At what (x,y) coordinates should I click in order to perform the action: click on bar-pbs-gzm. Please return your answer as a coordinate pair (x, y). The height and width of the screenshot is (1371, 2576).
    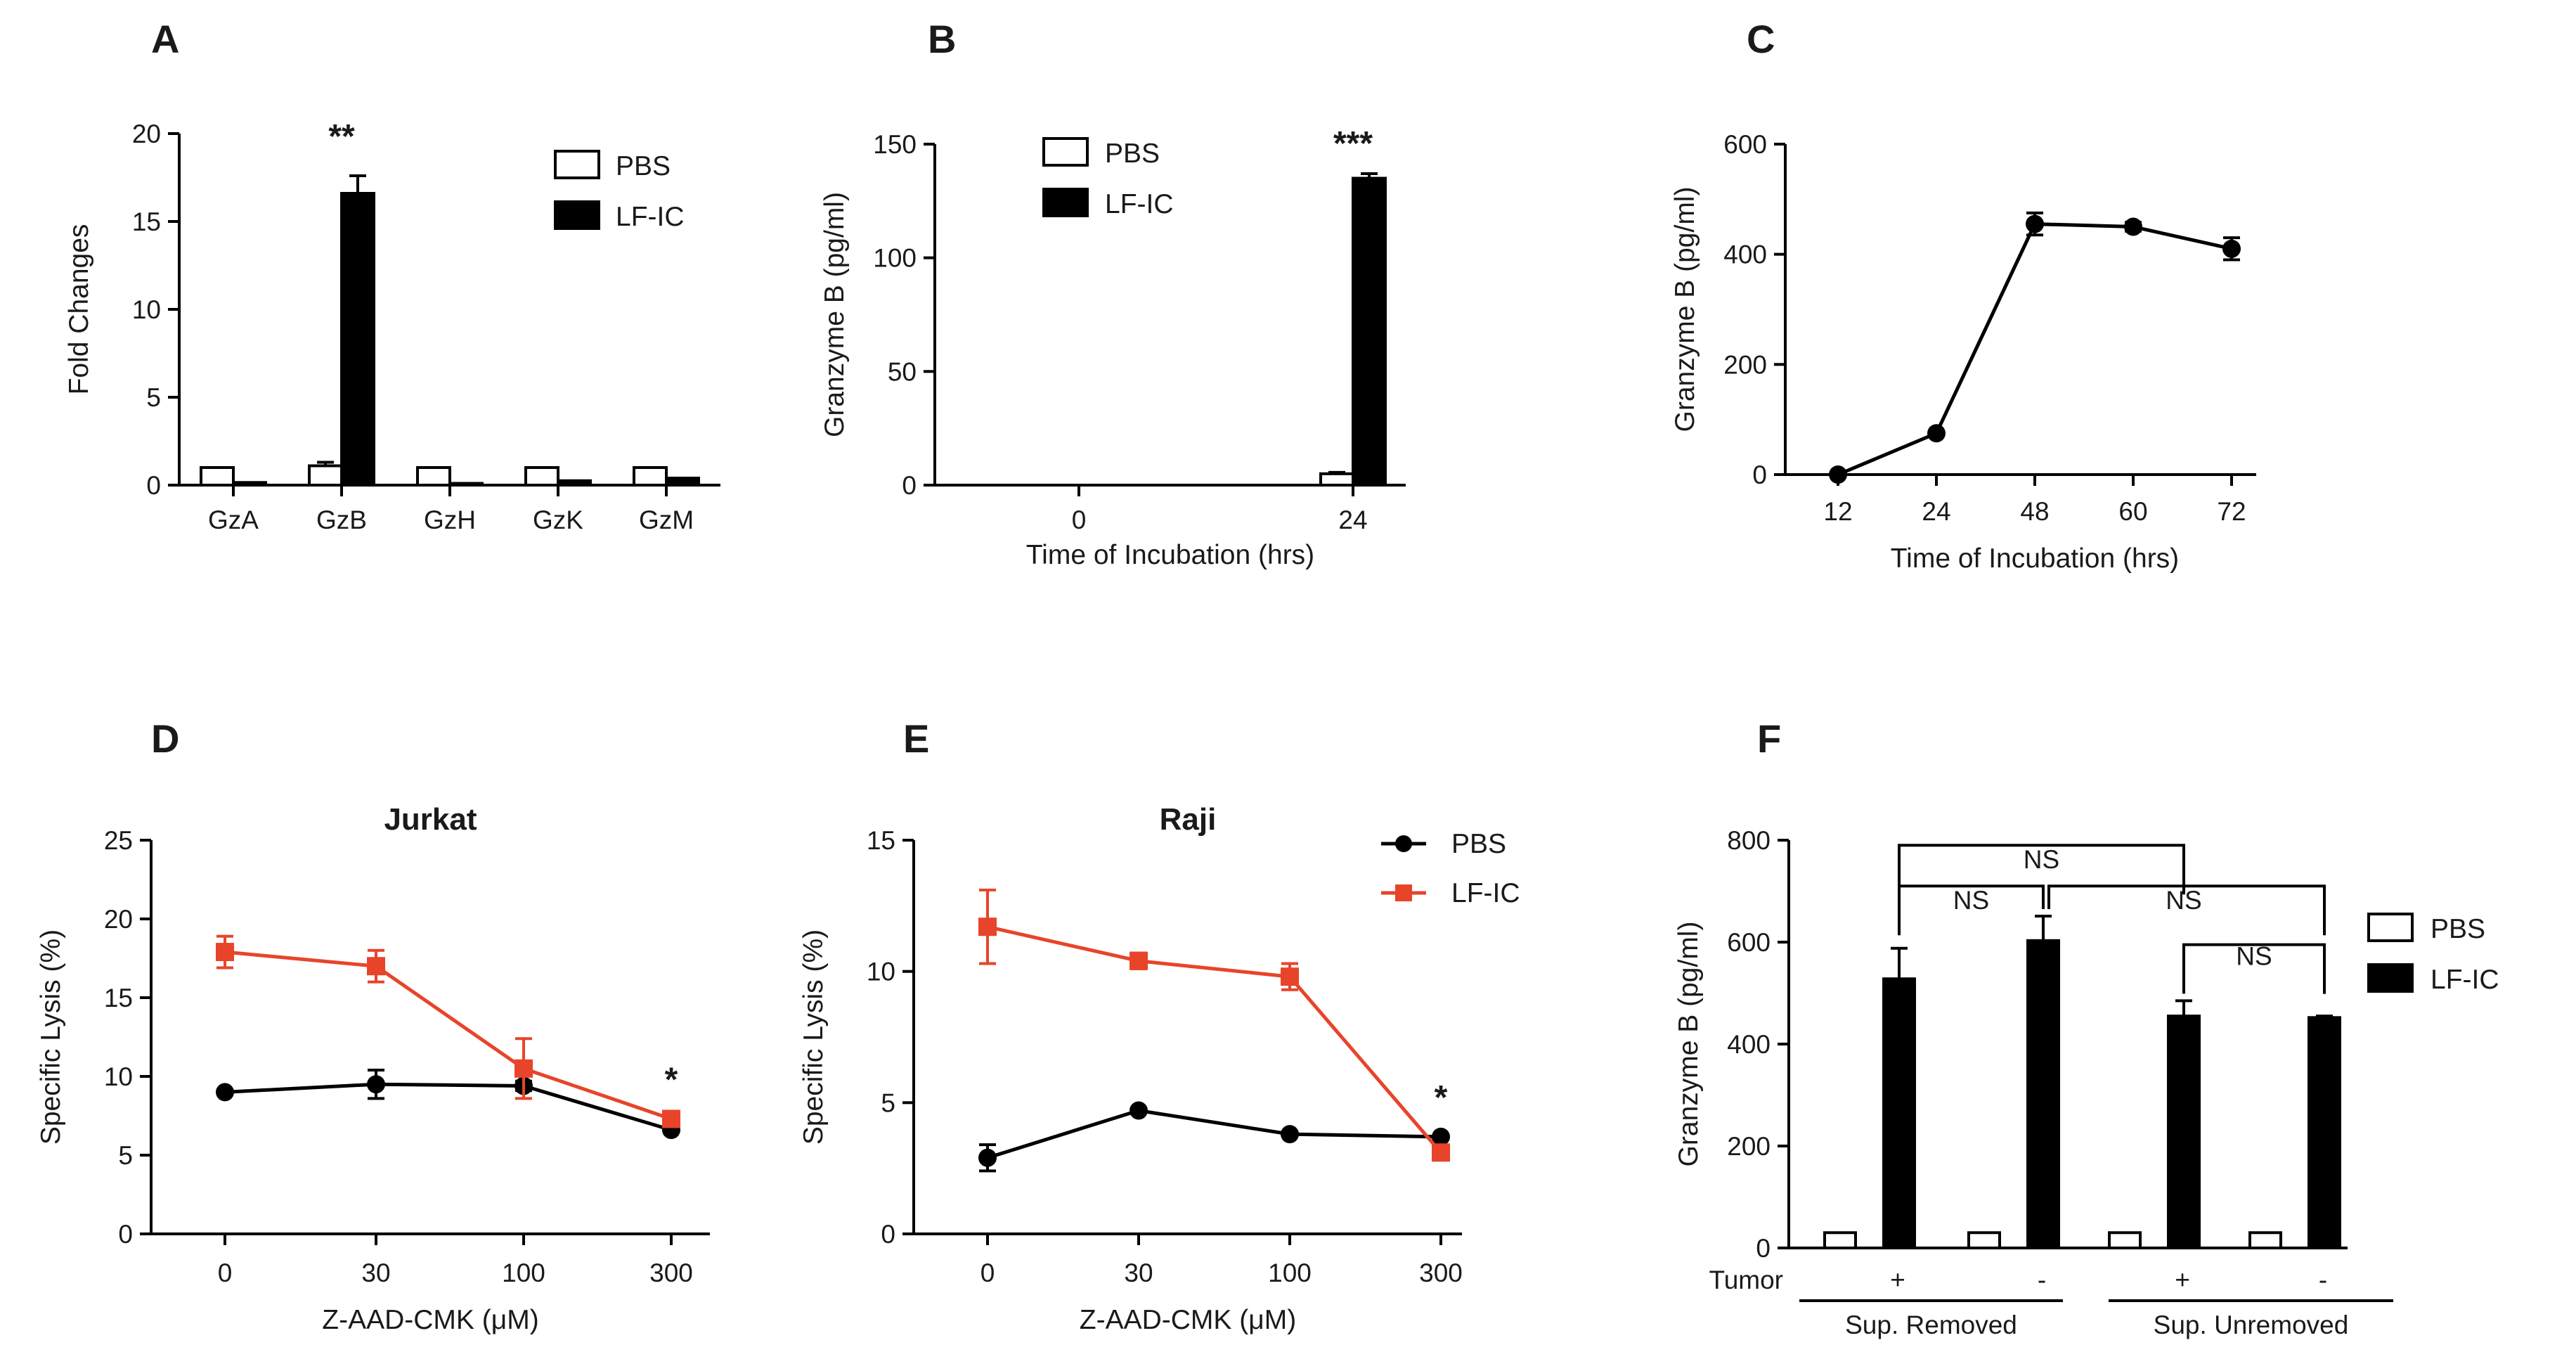
    Looking at the image, I should click on (651, 476).